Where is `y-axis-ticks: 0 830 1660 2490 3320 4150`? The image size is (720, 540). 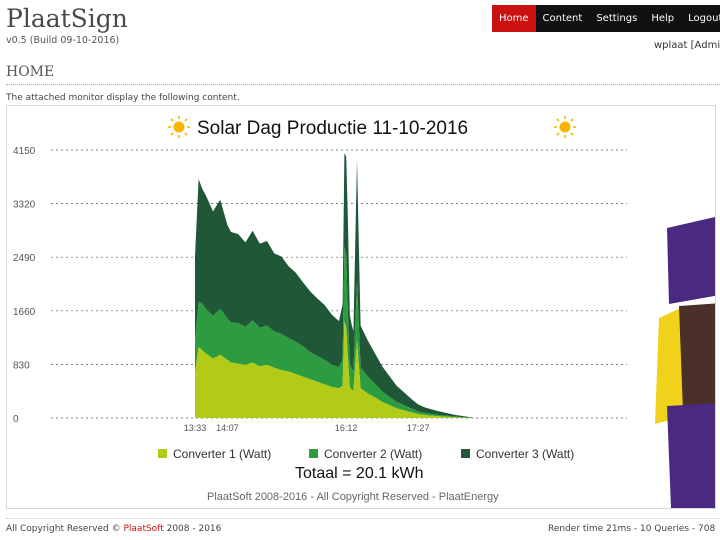
y-axis-ticks: 0 830 1660 2490 3320 4150 is located at coordinates (24, 285).